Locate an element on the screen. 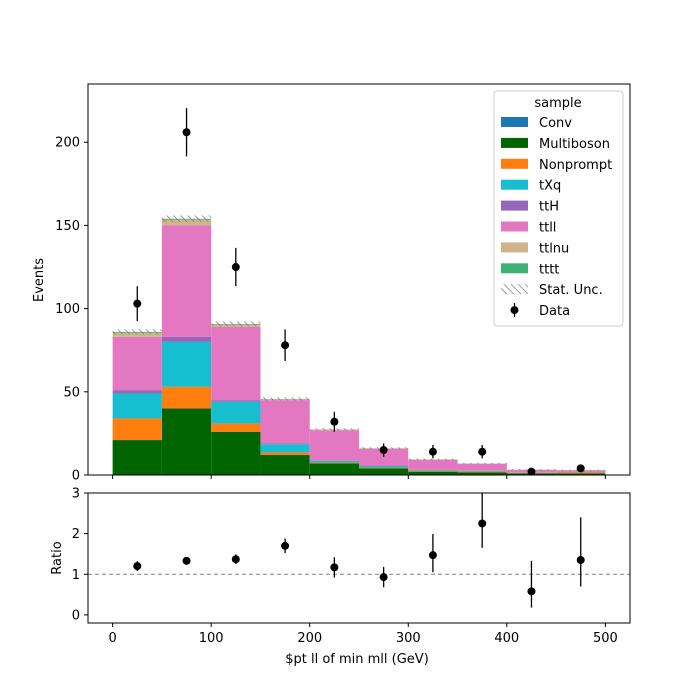 The height and width of the screenshot is (700, 700). legend-label-ttlnu: ttlnu is located at coordinates (554, 248).